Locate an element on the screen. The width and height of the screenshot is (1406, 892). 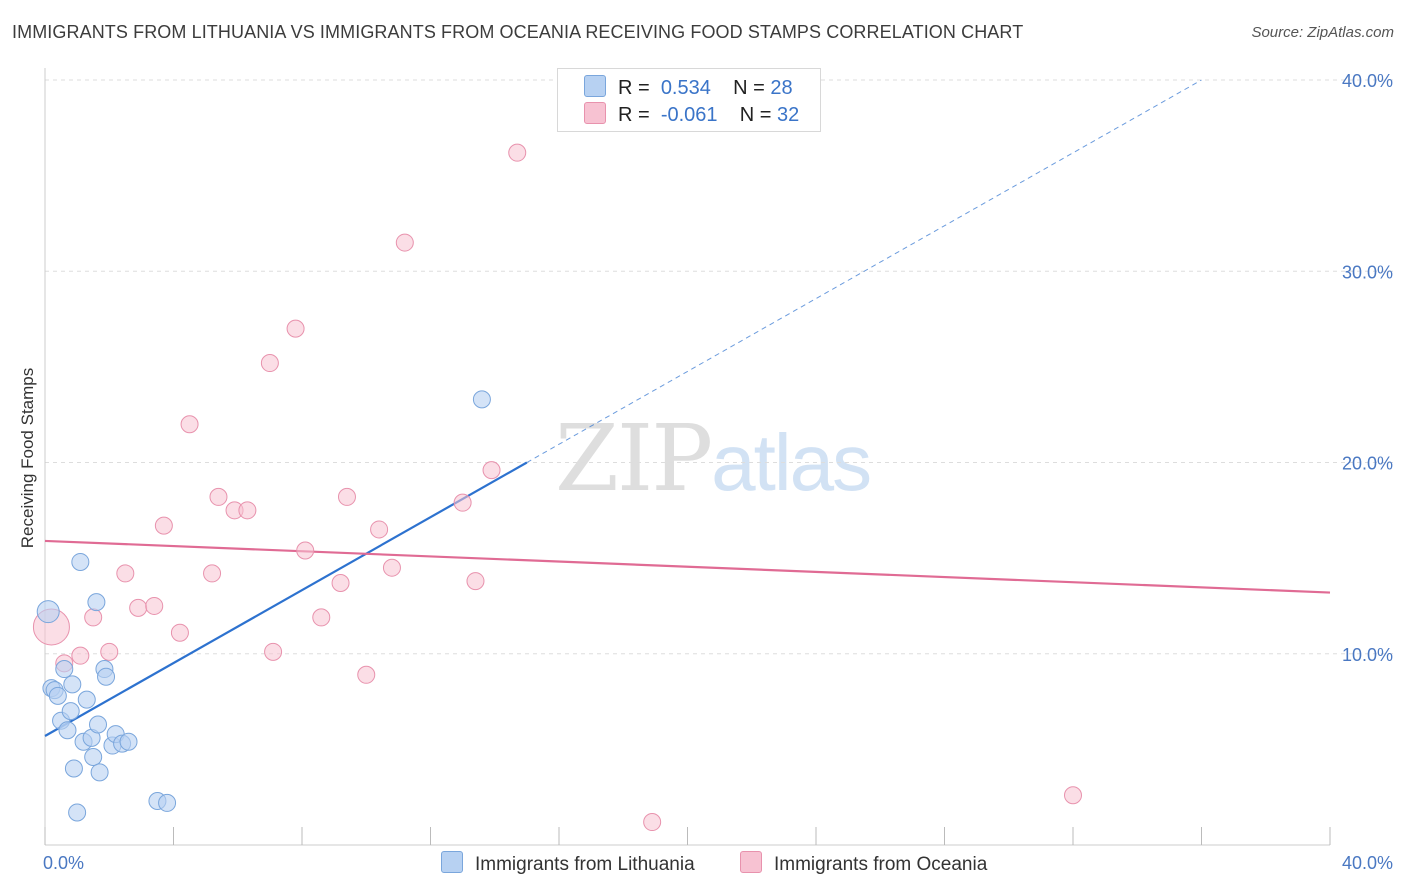
legend-row-oceania: R = -0.061 N = 32 is located at coordinates (691, 115).